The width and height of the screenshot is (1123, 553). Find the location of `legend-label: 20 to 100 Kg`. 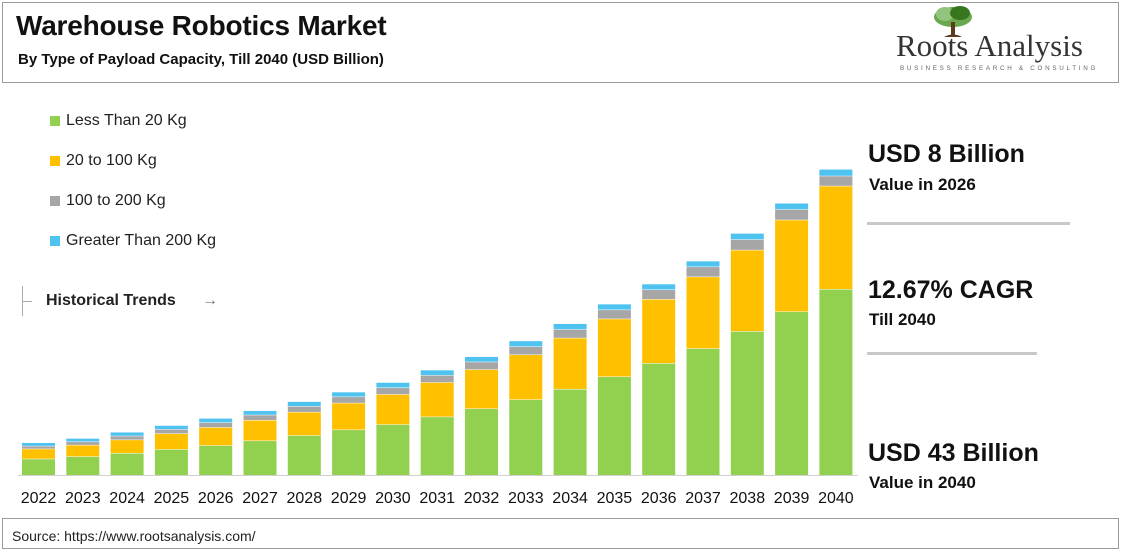

legend-label: 20 to 100 Kg is located at coordinates (111, 160).